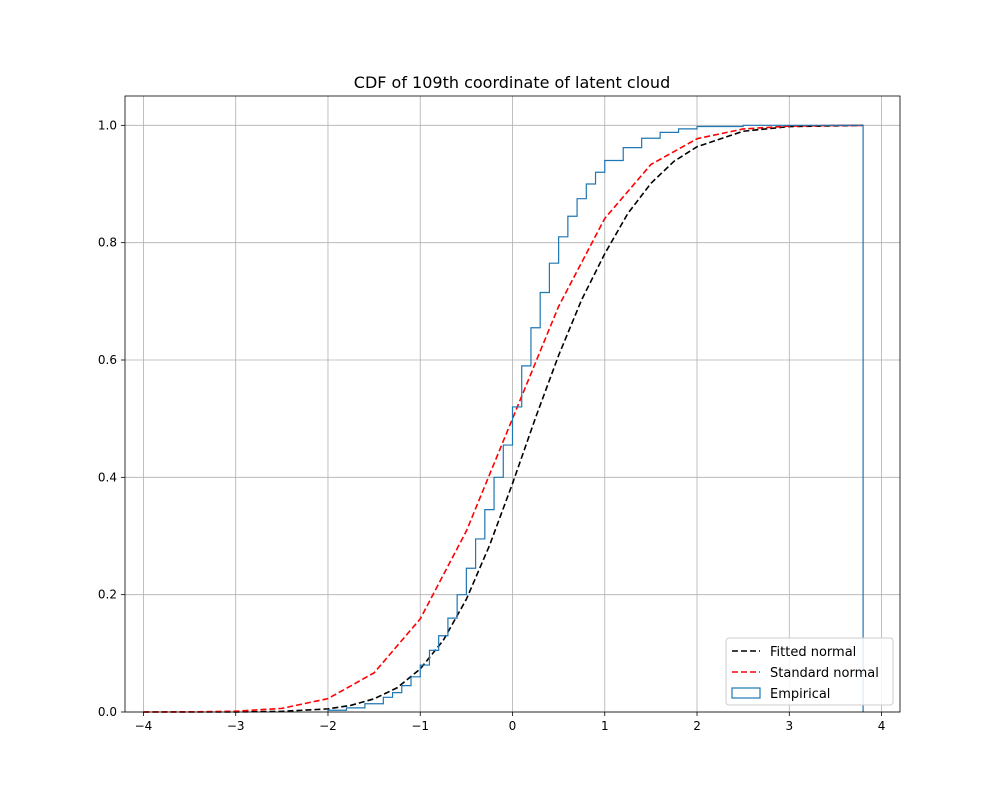 This screenshot has height=800, width=1000. What do you see at coordinates (144, 726) in the screenshot?
I see `x-tick-label: −4` at bounding box center [144, 726].